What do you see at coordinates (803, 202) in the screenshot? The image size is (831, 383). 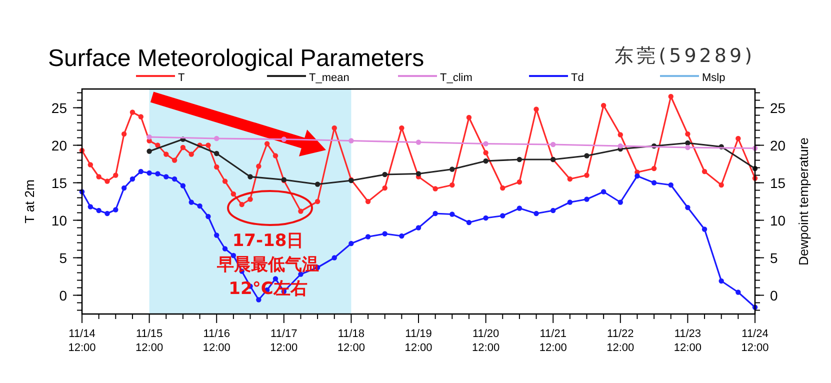 I see `y2-axis-title: Dewpoint temperature` at bounding box center [803, 202].